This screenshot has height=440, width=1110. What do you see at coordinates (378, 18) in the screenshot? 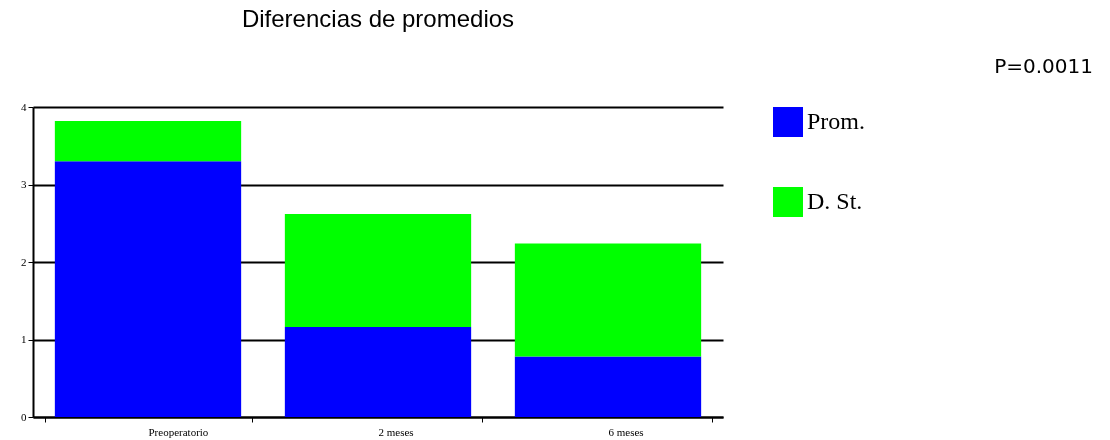
I see `chart-title: Diferencias de promedios` at bounding box center [378, 18].